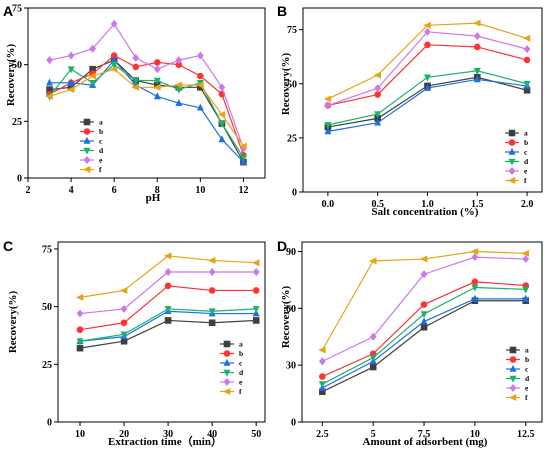  What do you see at coordinates (256, 434) in the screenshot?
I see `x-tick-label: 50` at bounding box center [256, 434].